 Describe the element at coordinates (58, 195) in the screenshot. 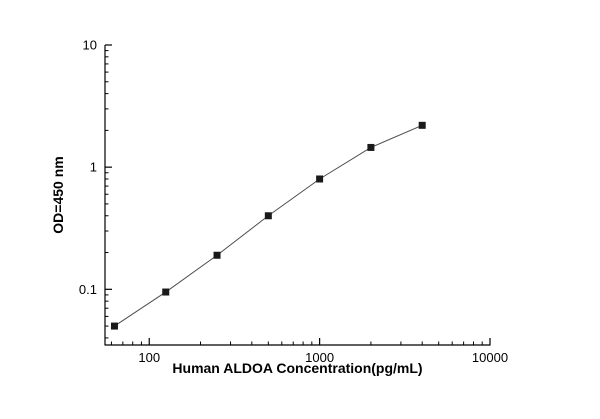

I see `y-axis-title: OD=450 nm` at that location.